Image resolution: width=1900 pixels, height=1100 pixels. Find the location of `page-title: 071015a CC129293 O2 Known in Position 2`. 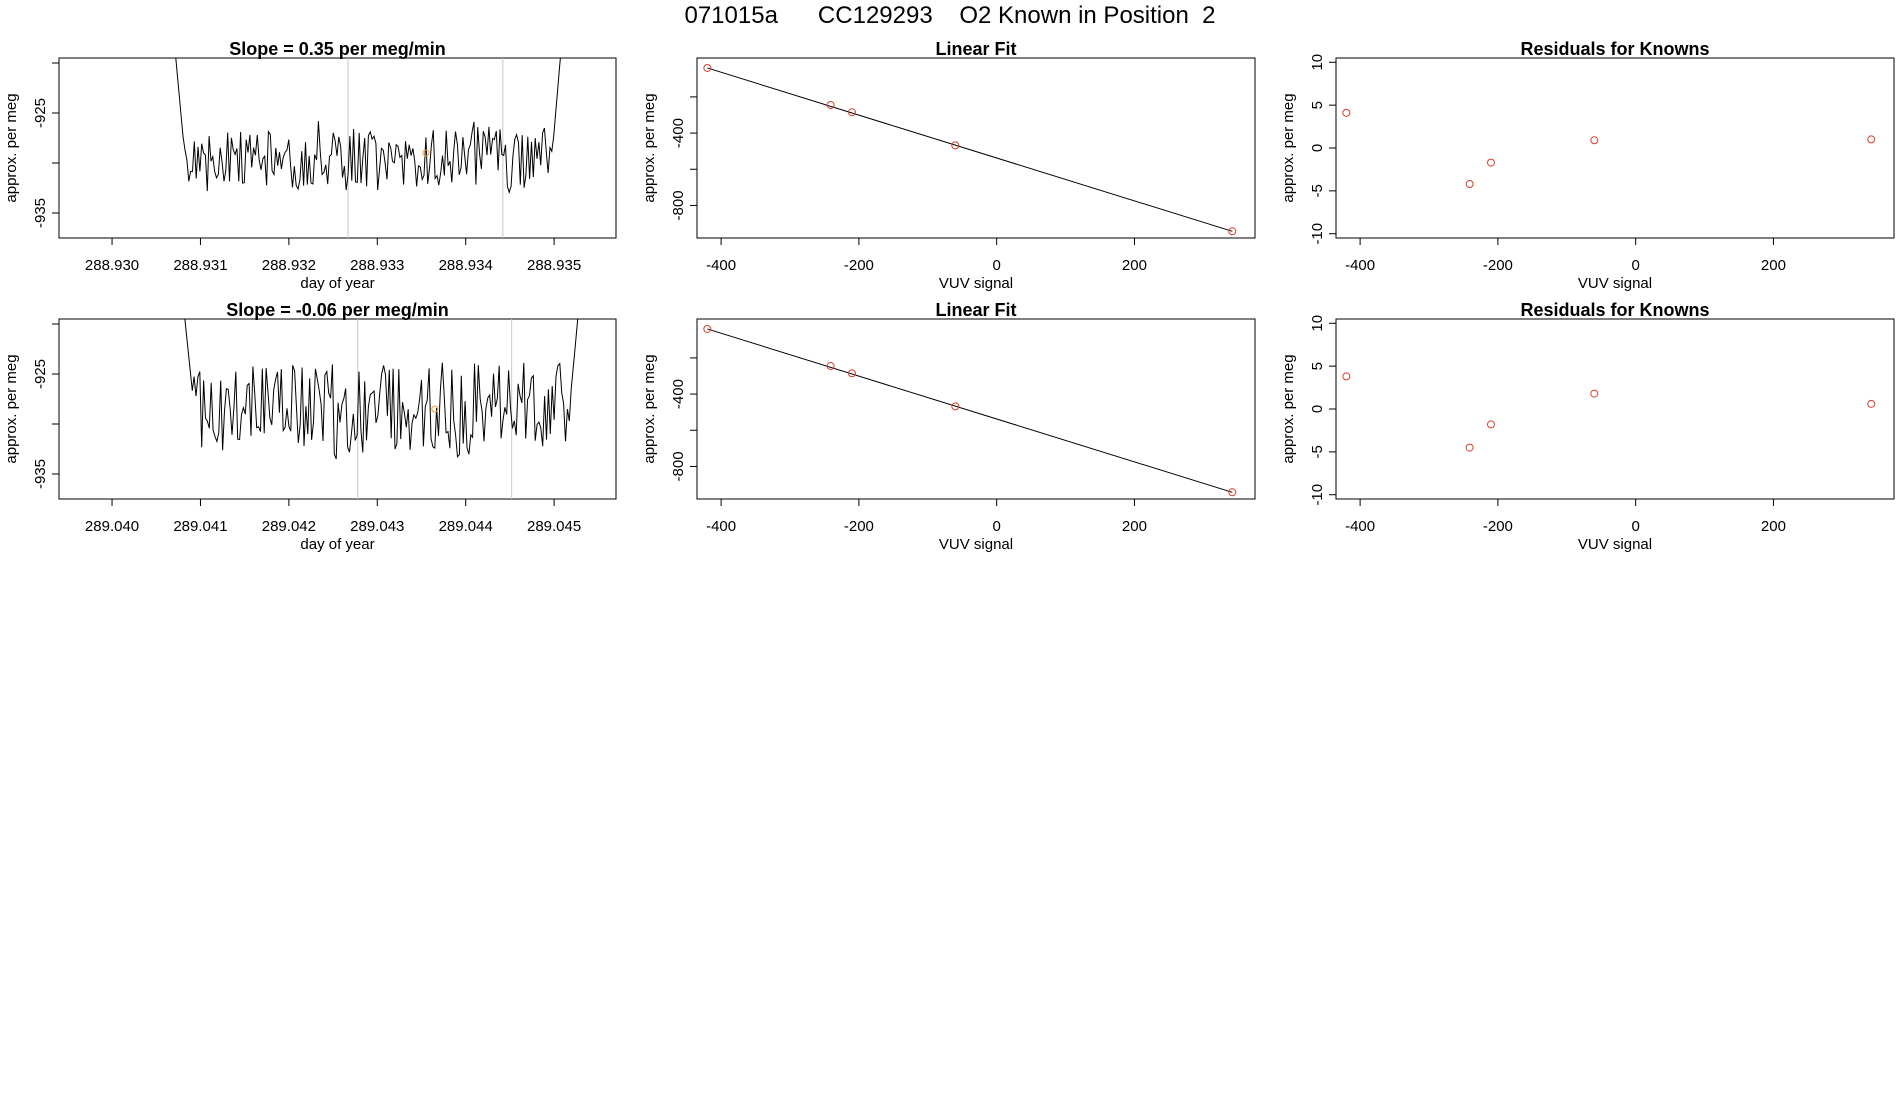

page-title: 071015a CC129293 O2 Known in Position 2 is located at coordinates (950, 15).